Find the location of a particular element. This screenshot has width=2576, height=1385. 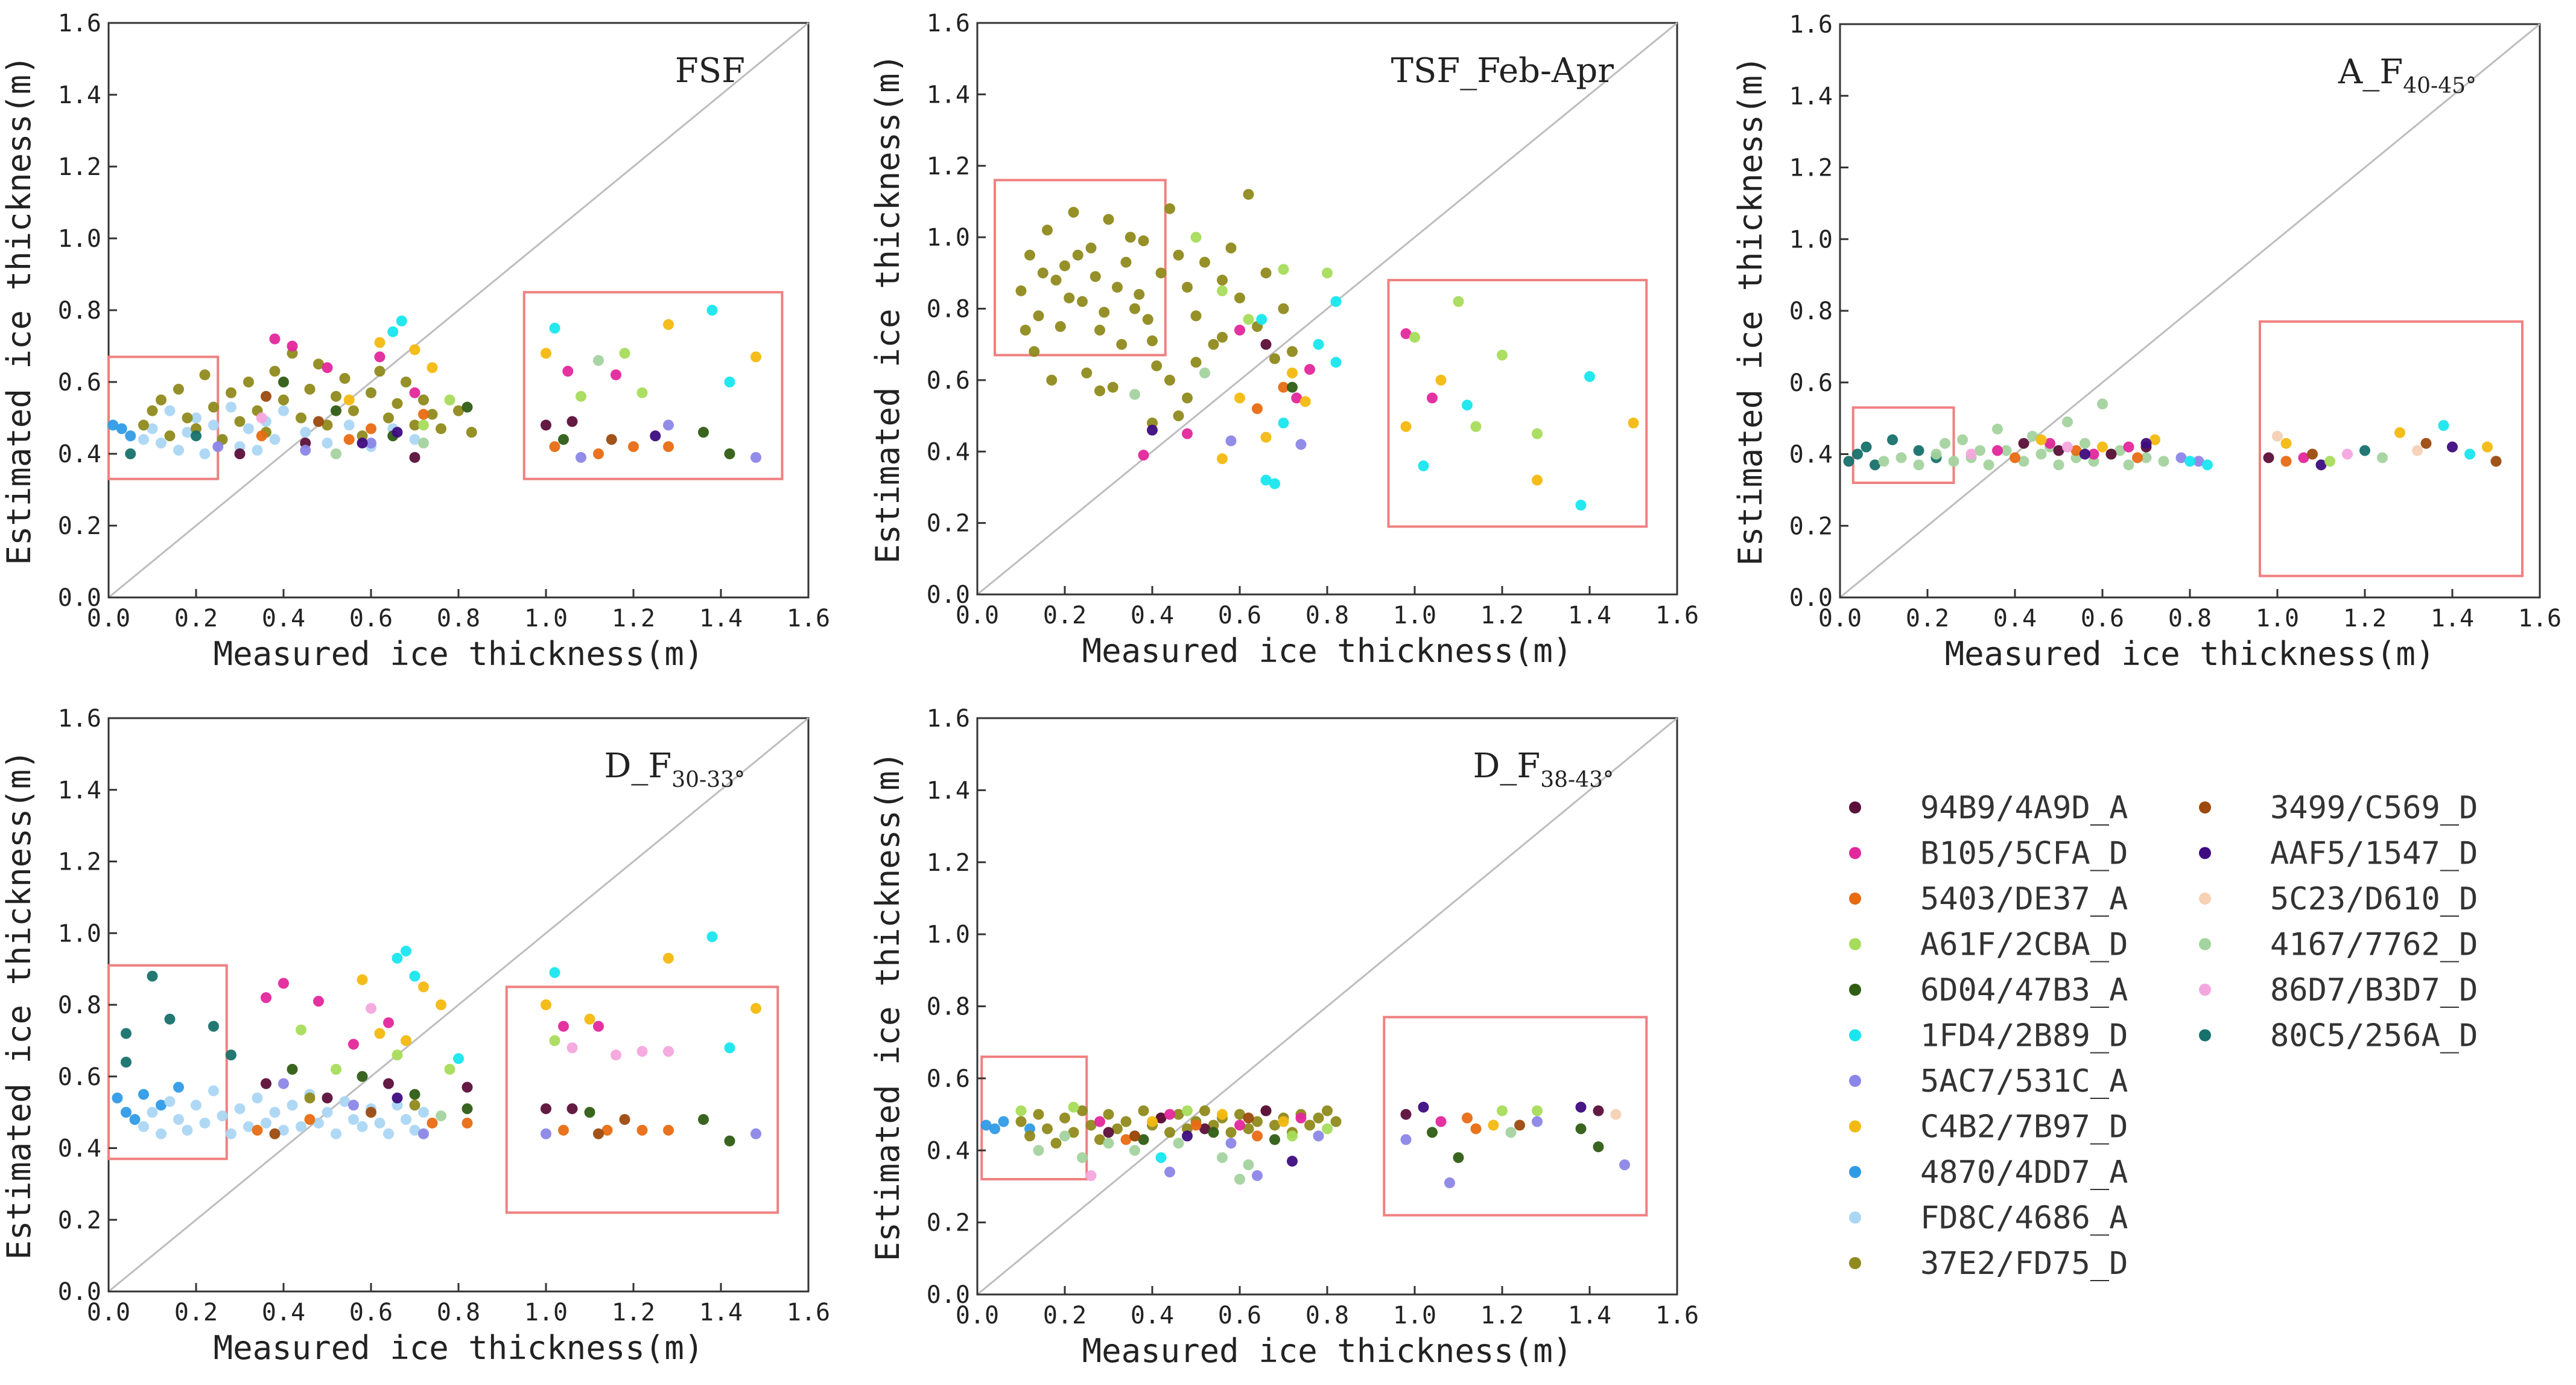

x-tick-label: 0.4 is located at coordinates (1152, 615).